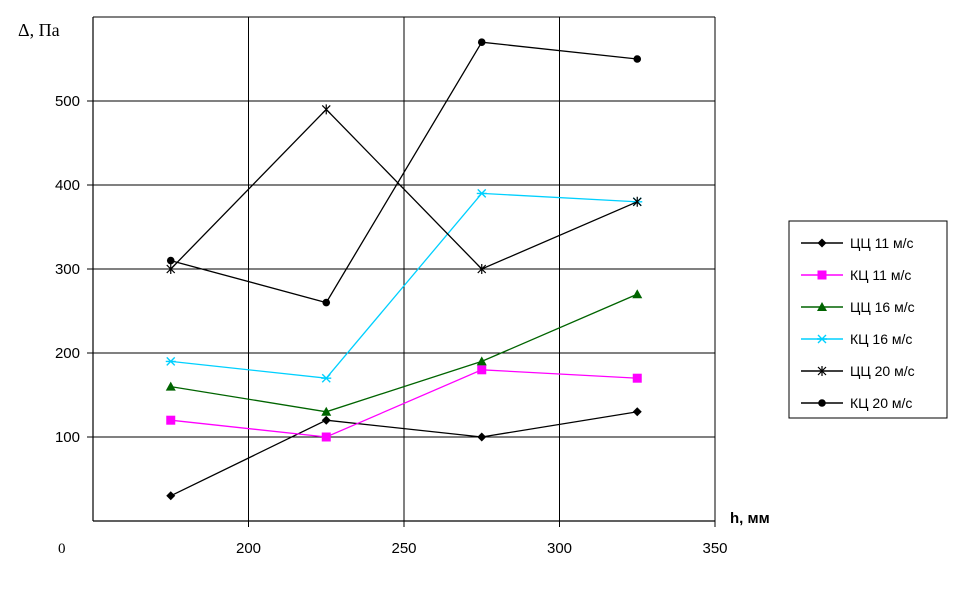  What do you see at coordinates (67, 185) in the screenshot?
I see `y-tick-label: 400` at bounding box center [67, 185].